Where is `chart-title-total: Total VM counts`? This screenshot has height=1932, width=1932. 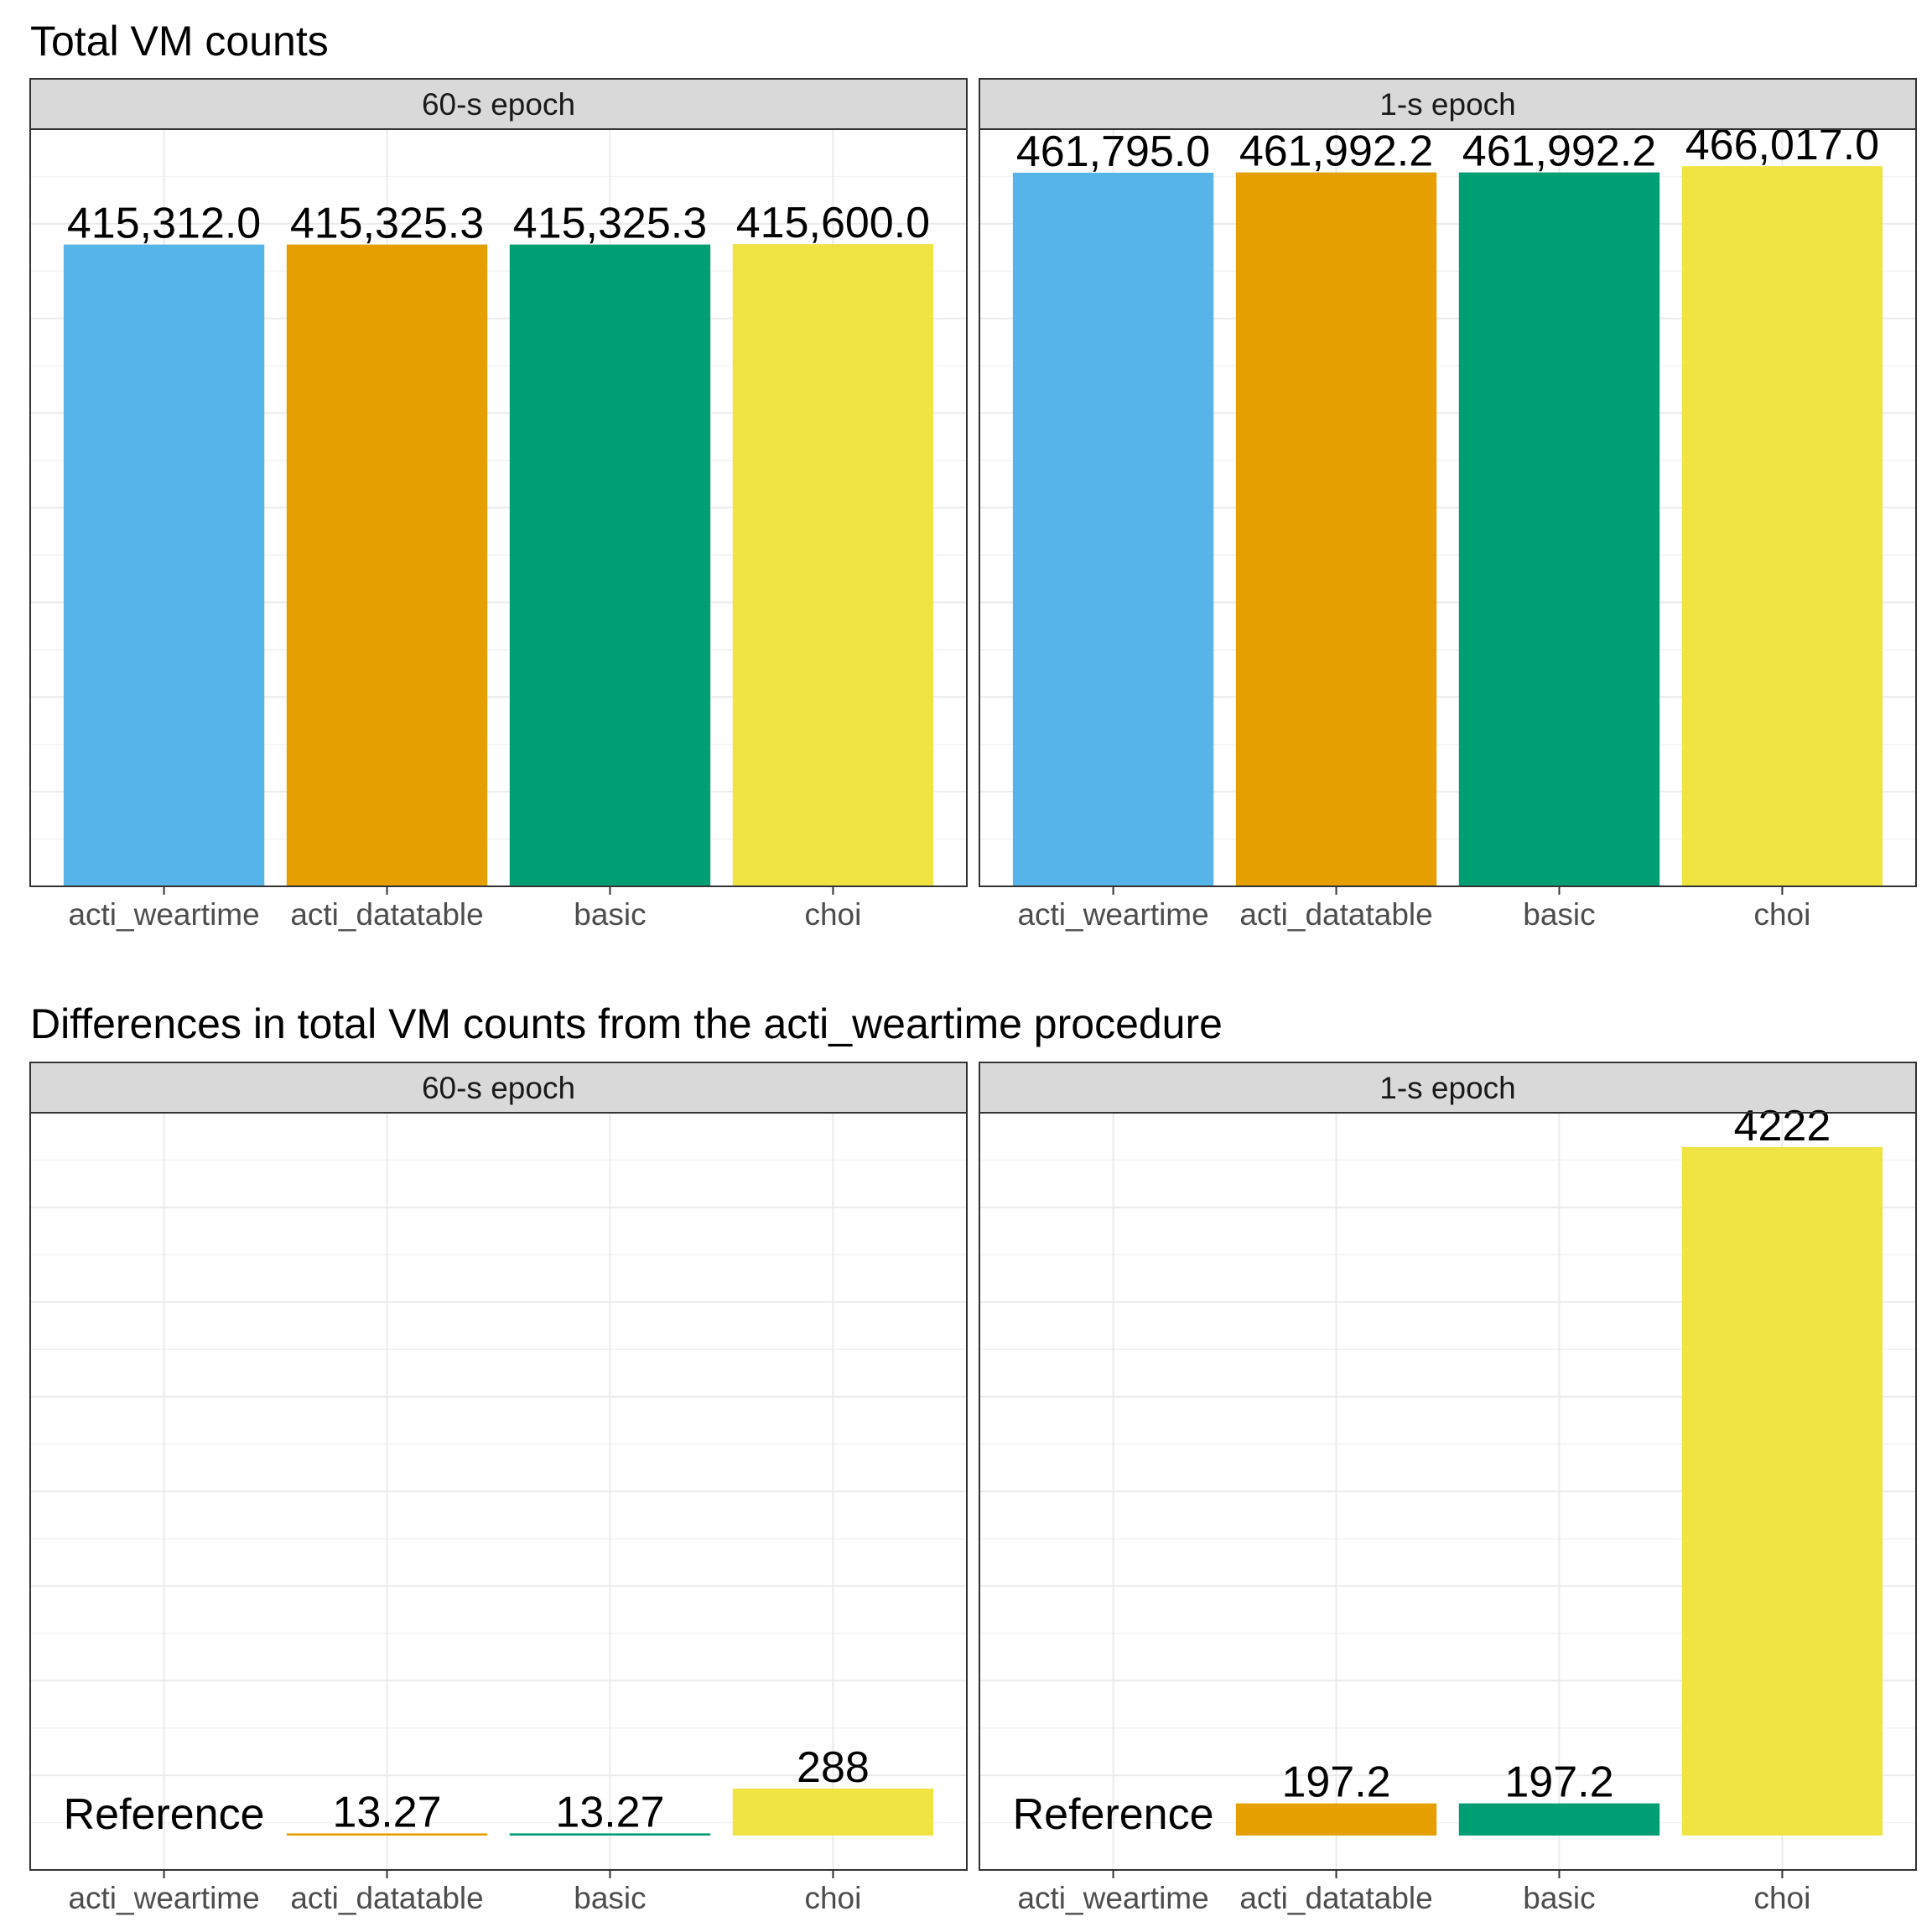 chart-title-total: Total VM counts is located at coordinates (179, 41).